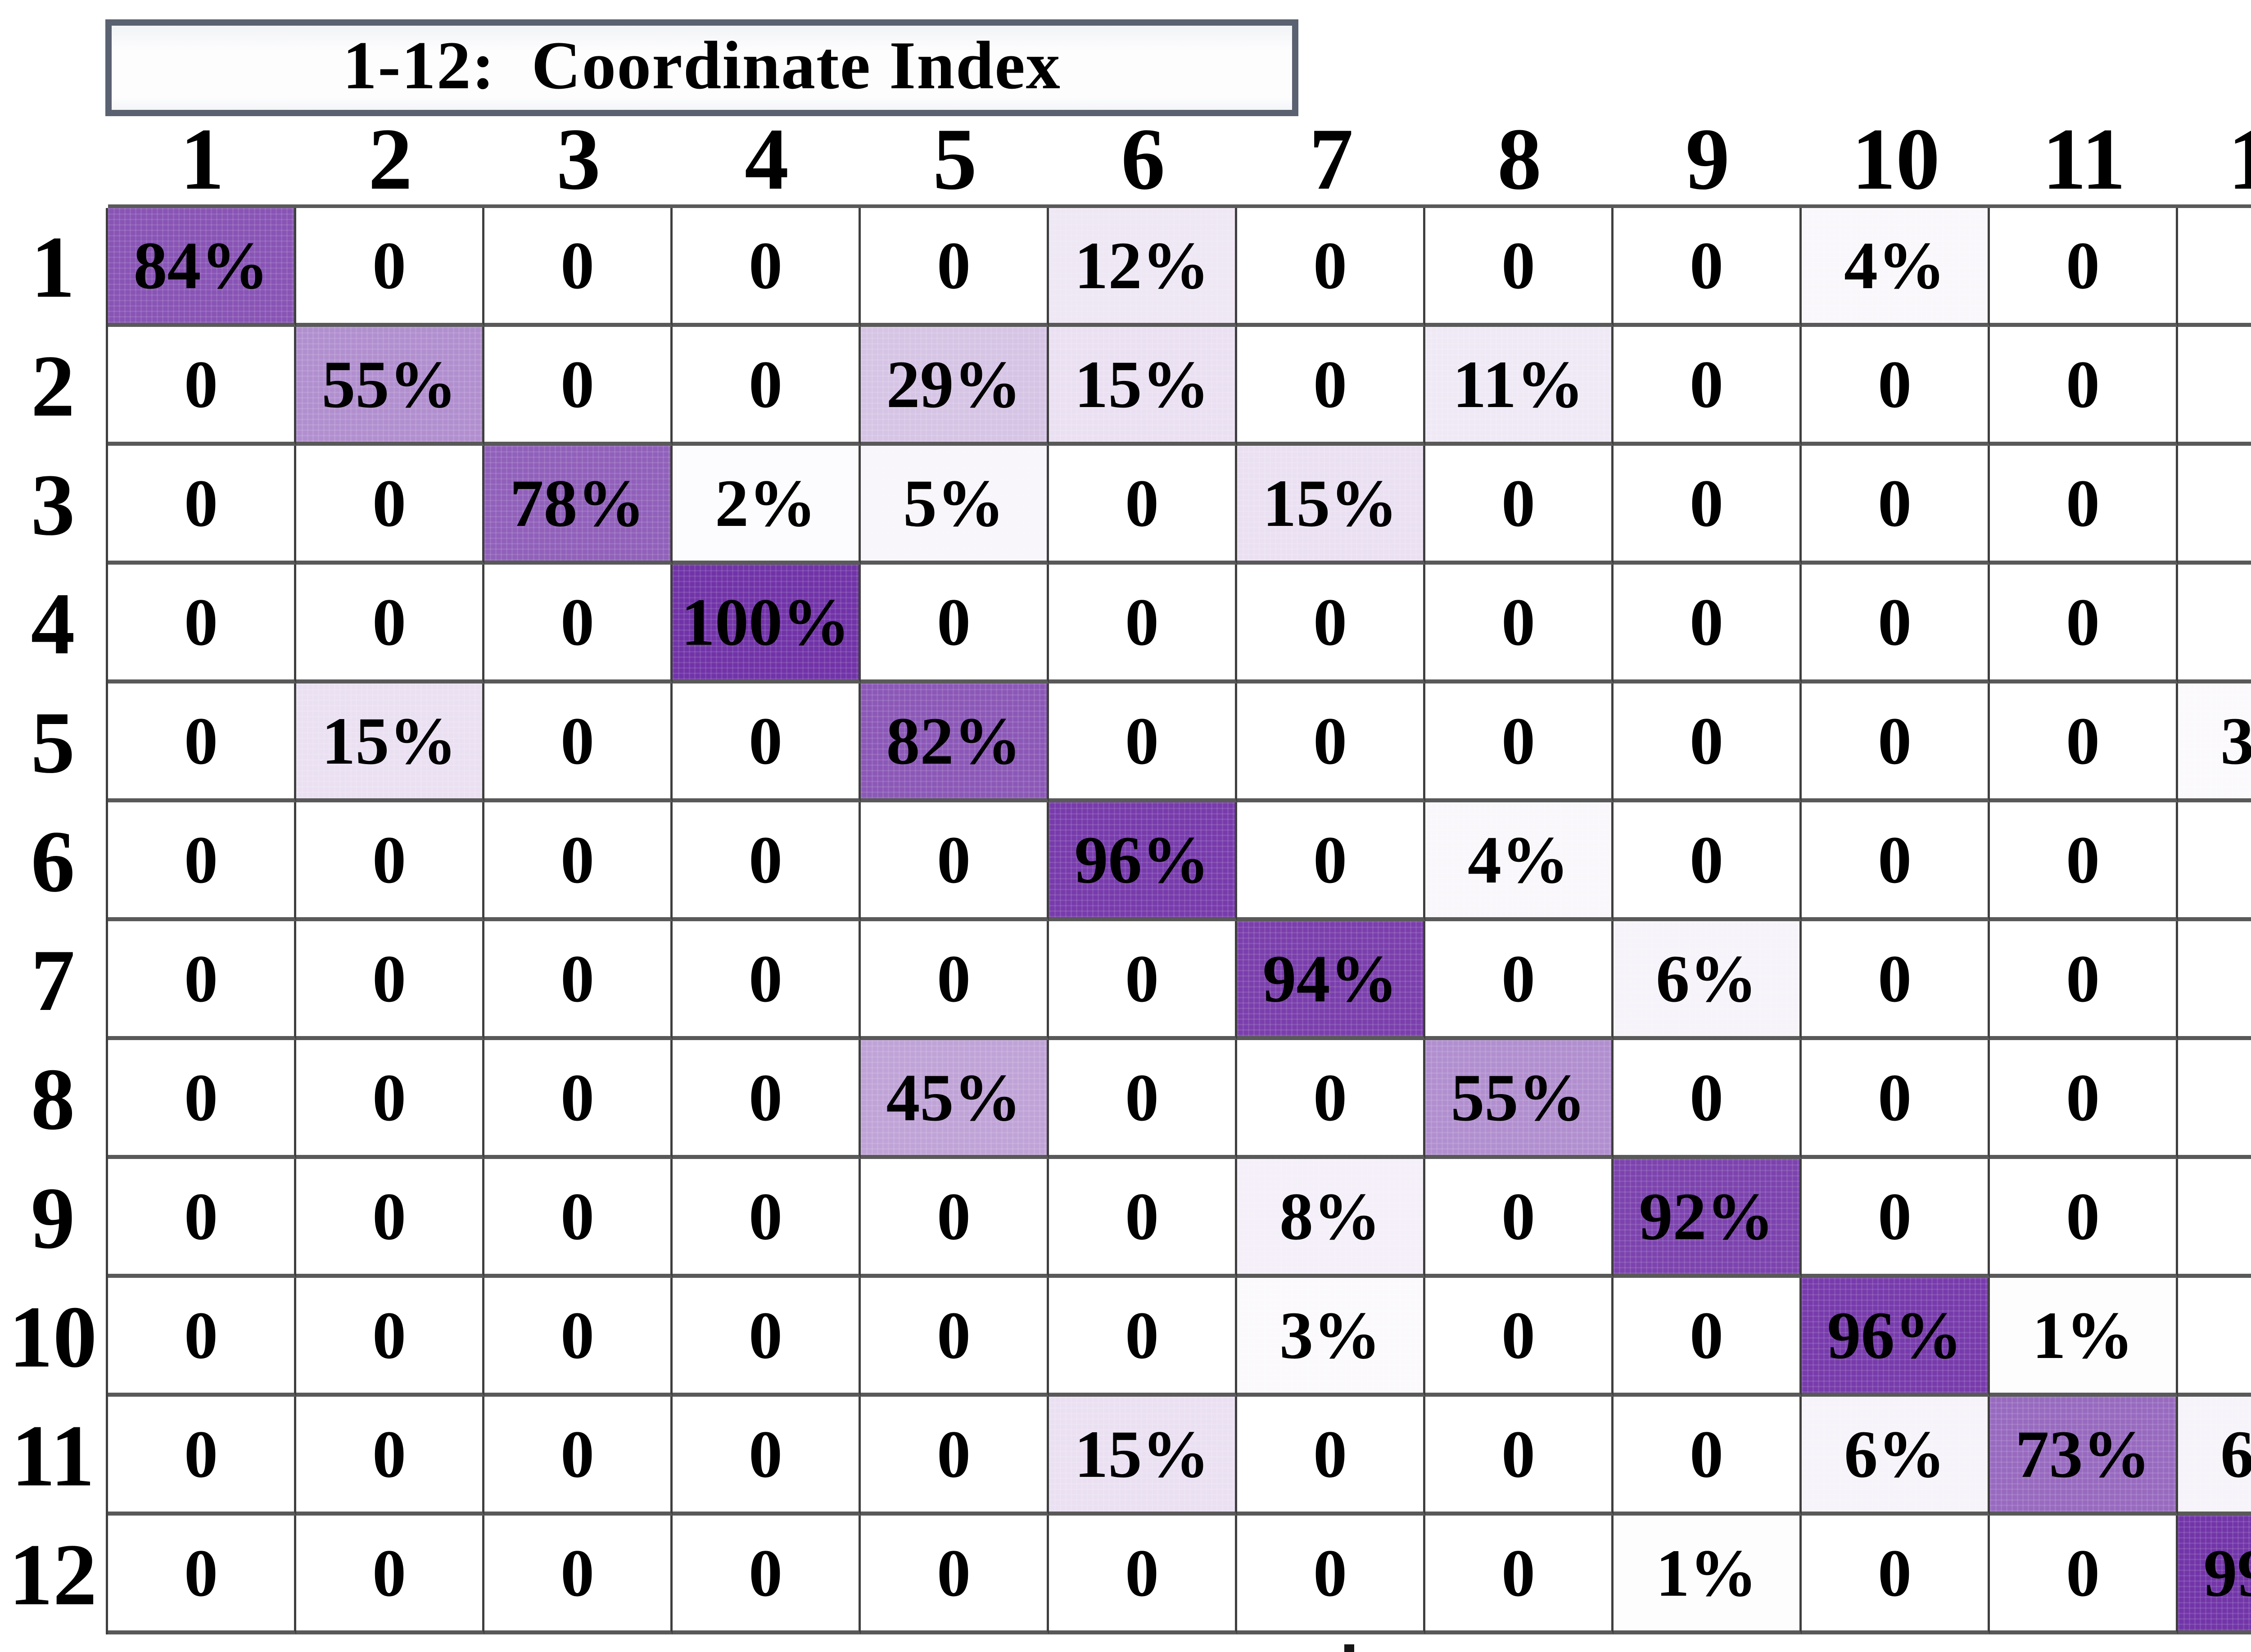 The height and width of the screenshot is (1652, 2251). What do you see at coordinates (2084, 1456) in the screenshot?
I see `matrix-cell-r11-c11: 73%` at bounding box center [2084, 1456].